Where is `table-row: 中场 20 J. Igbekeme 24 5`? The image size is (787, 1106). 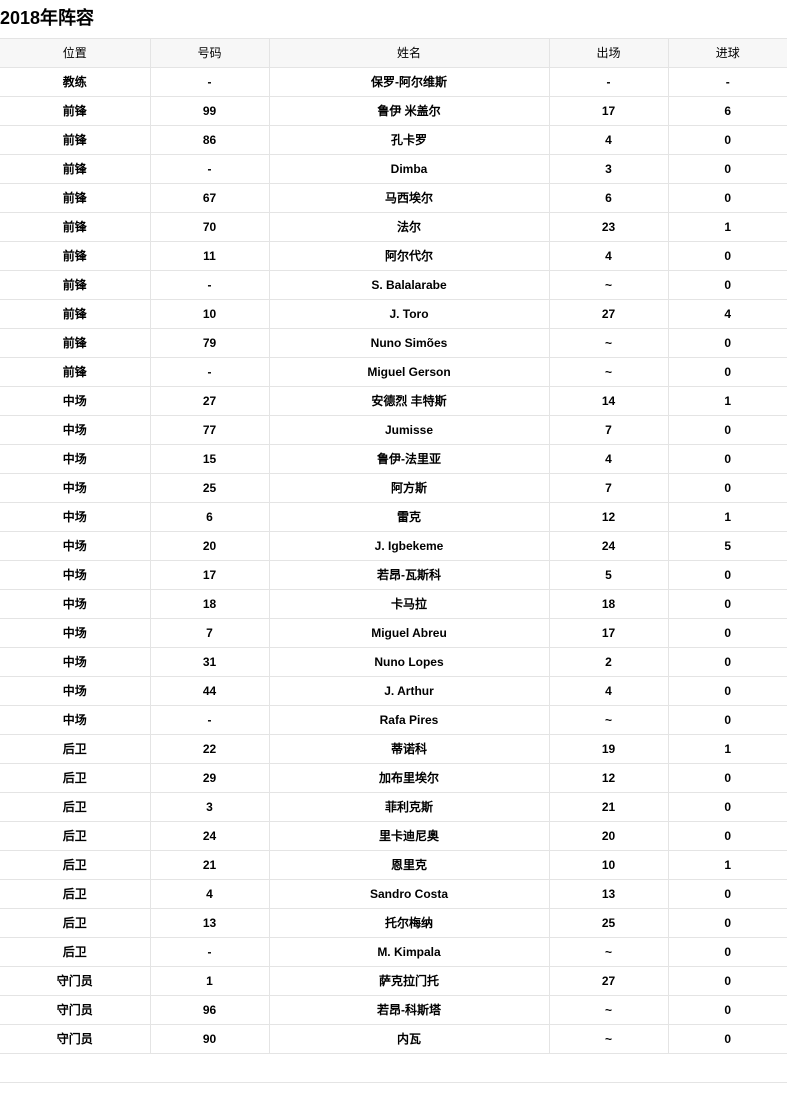
table-row: 中场 20 J. Igbekeme 24 5 is located at coordinates (393, 546).